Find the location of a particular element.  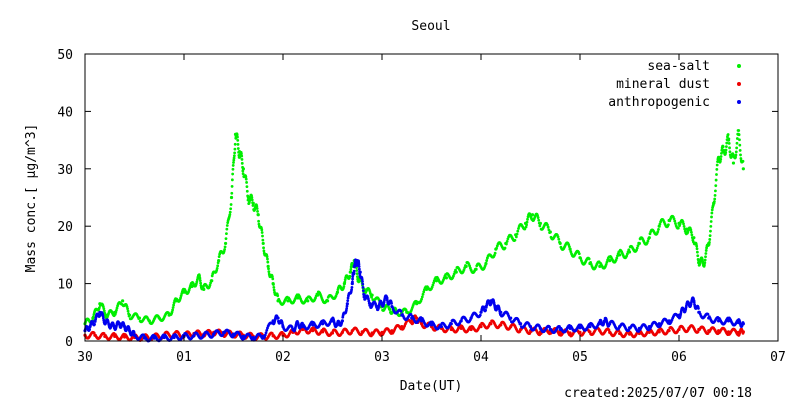

y-tick-label: 0 is located at coordinates (69, 342).